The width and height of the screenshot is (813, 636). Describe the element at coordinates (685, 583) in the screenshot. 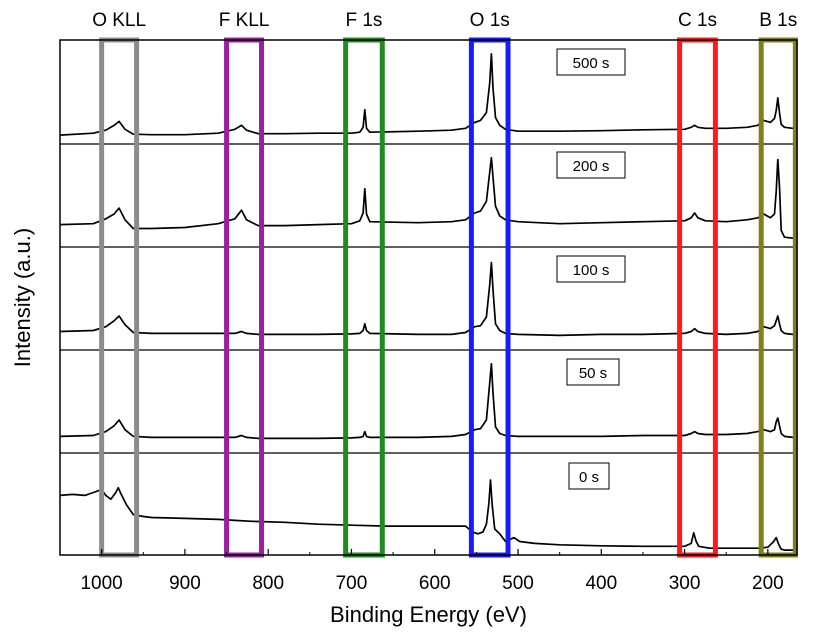

I see `x-tick-label: 300` at that location.